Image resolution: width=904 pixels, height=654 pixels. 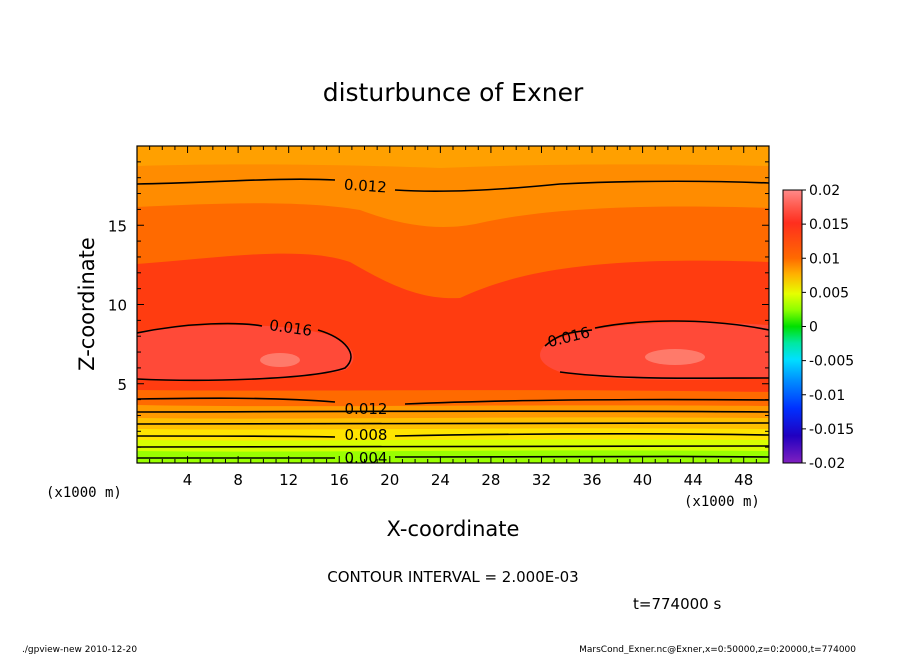 I want to click on x-tick-label: 40, so click(x=642, y=480).